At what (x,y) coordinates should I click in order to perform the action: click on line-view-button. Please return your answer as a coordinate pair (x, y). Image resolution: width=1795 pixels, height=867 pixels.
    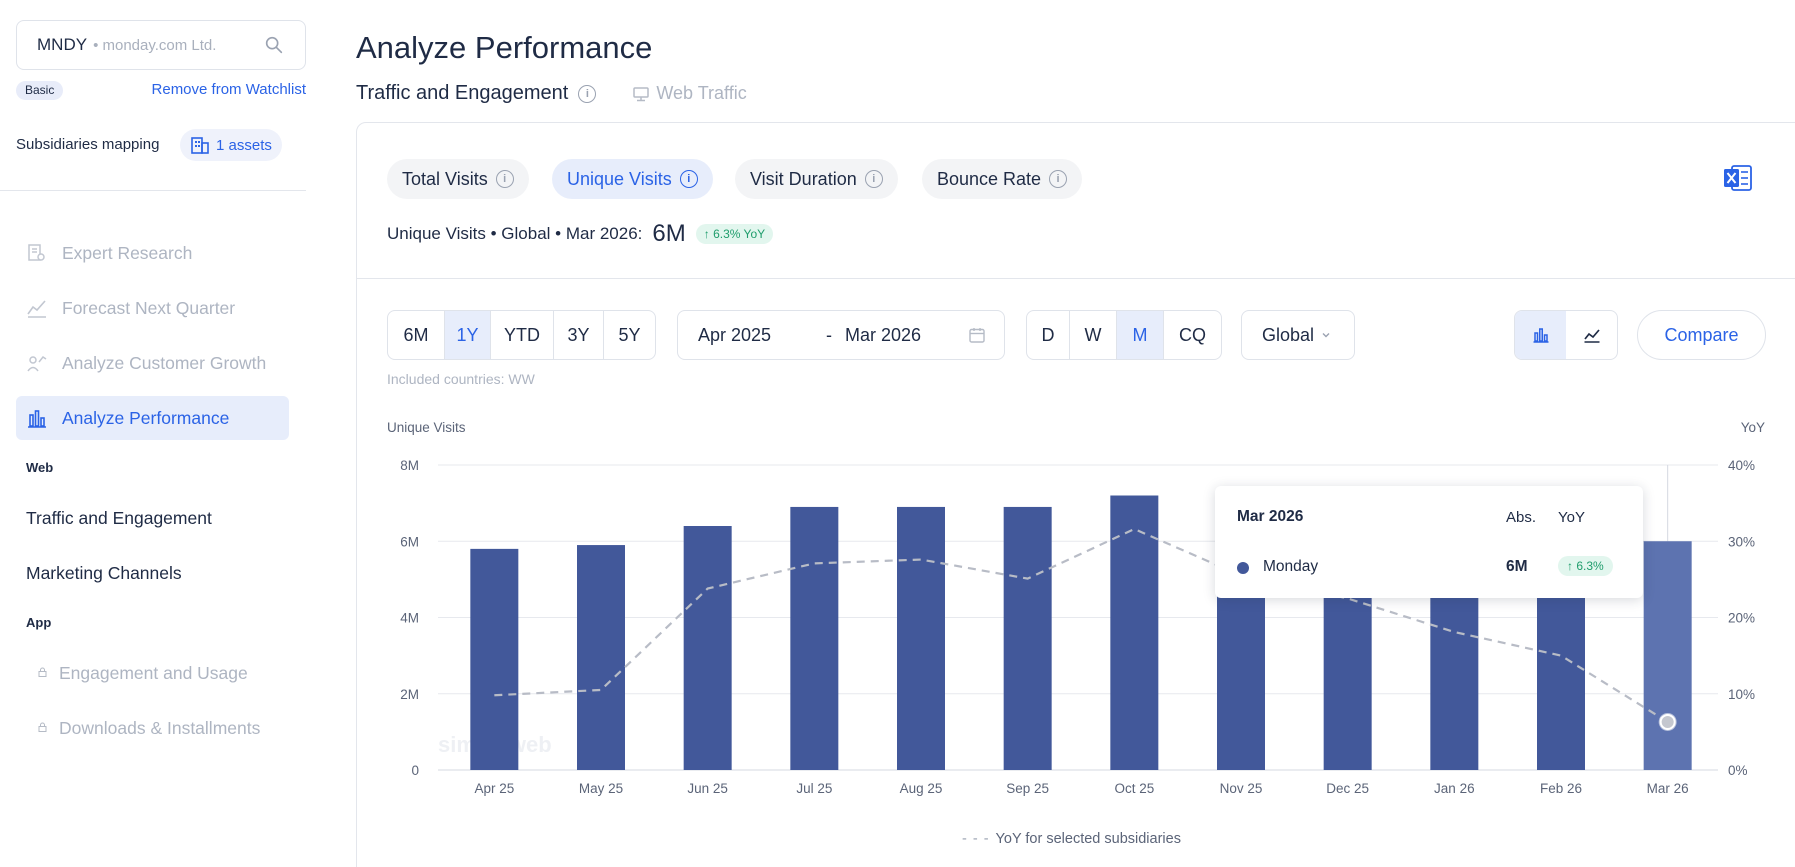
    Looking at the image, I should click on (1591, 335).